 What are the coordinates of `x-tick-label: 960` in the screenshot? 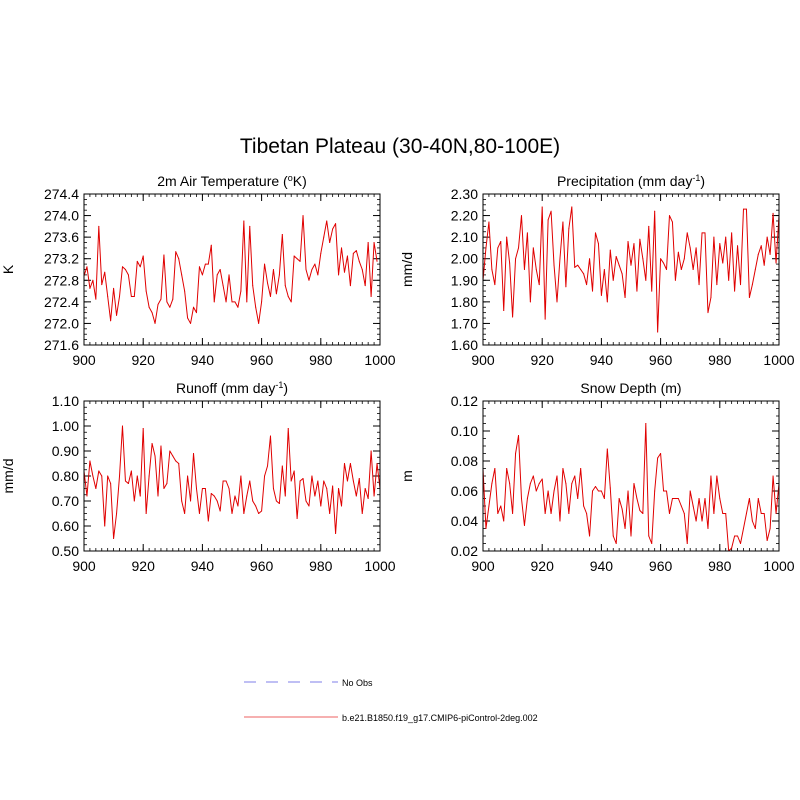 It's located at (661, 360).